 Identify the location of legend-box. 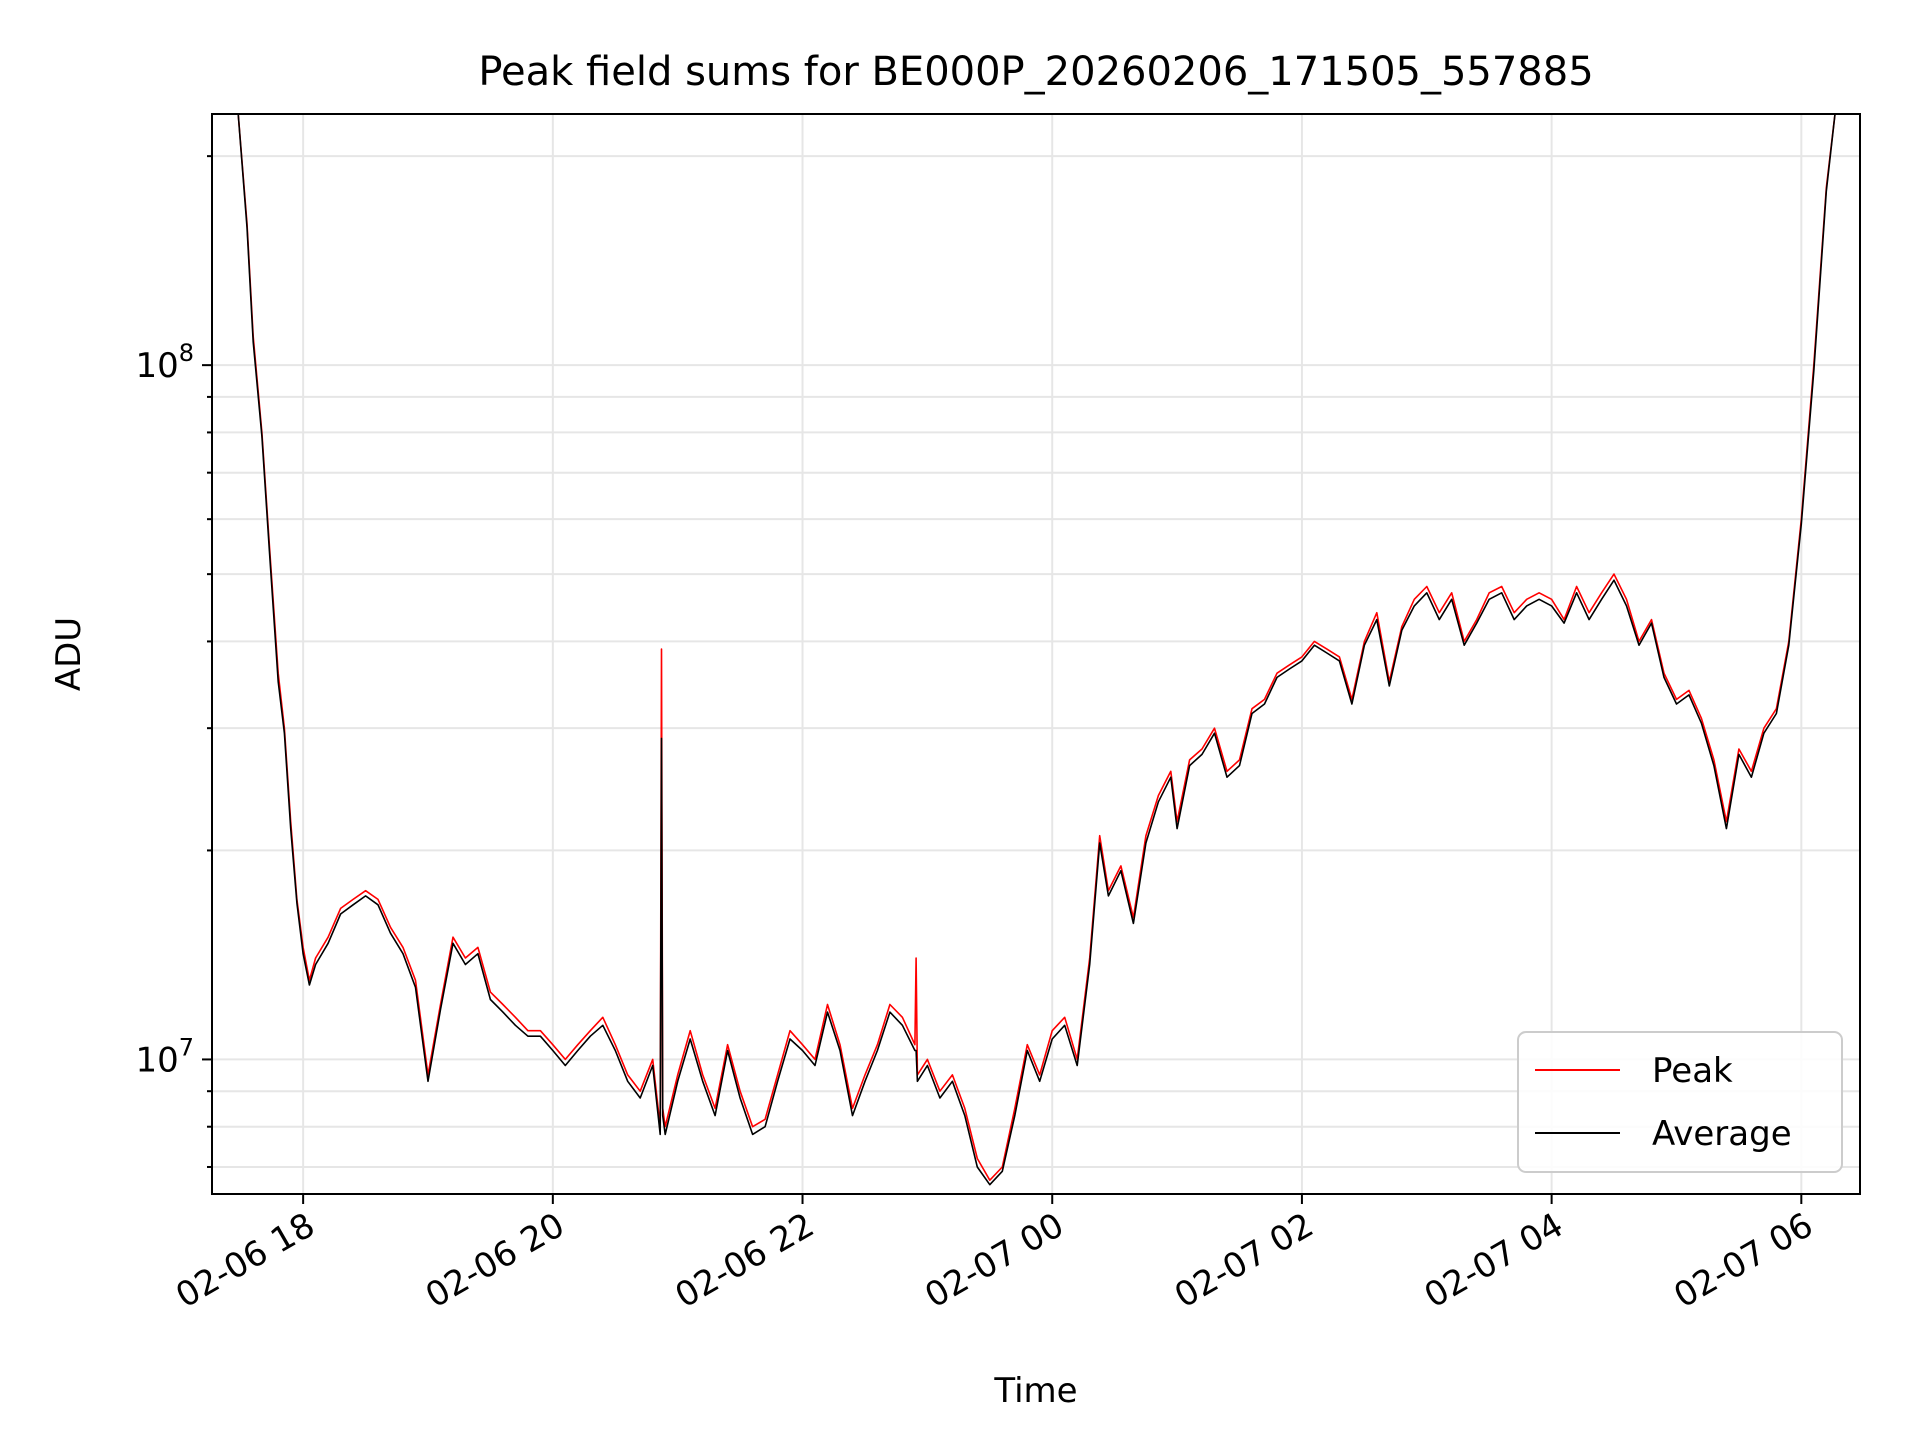
(1680, 1102).